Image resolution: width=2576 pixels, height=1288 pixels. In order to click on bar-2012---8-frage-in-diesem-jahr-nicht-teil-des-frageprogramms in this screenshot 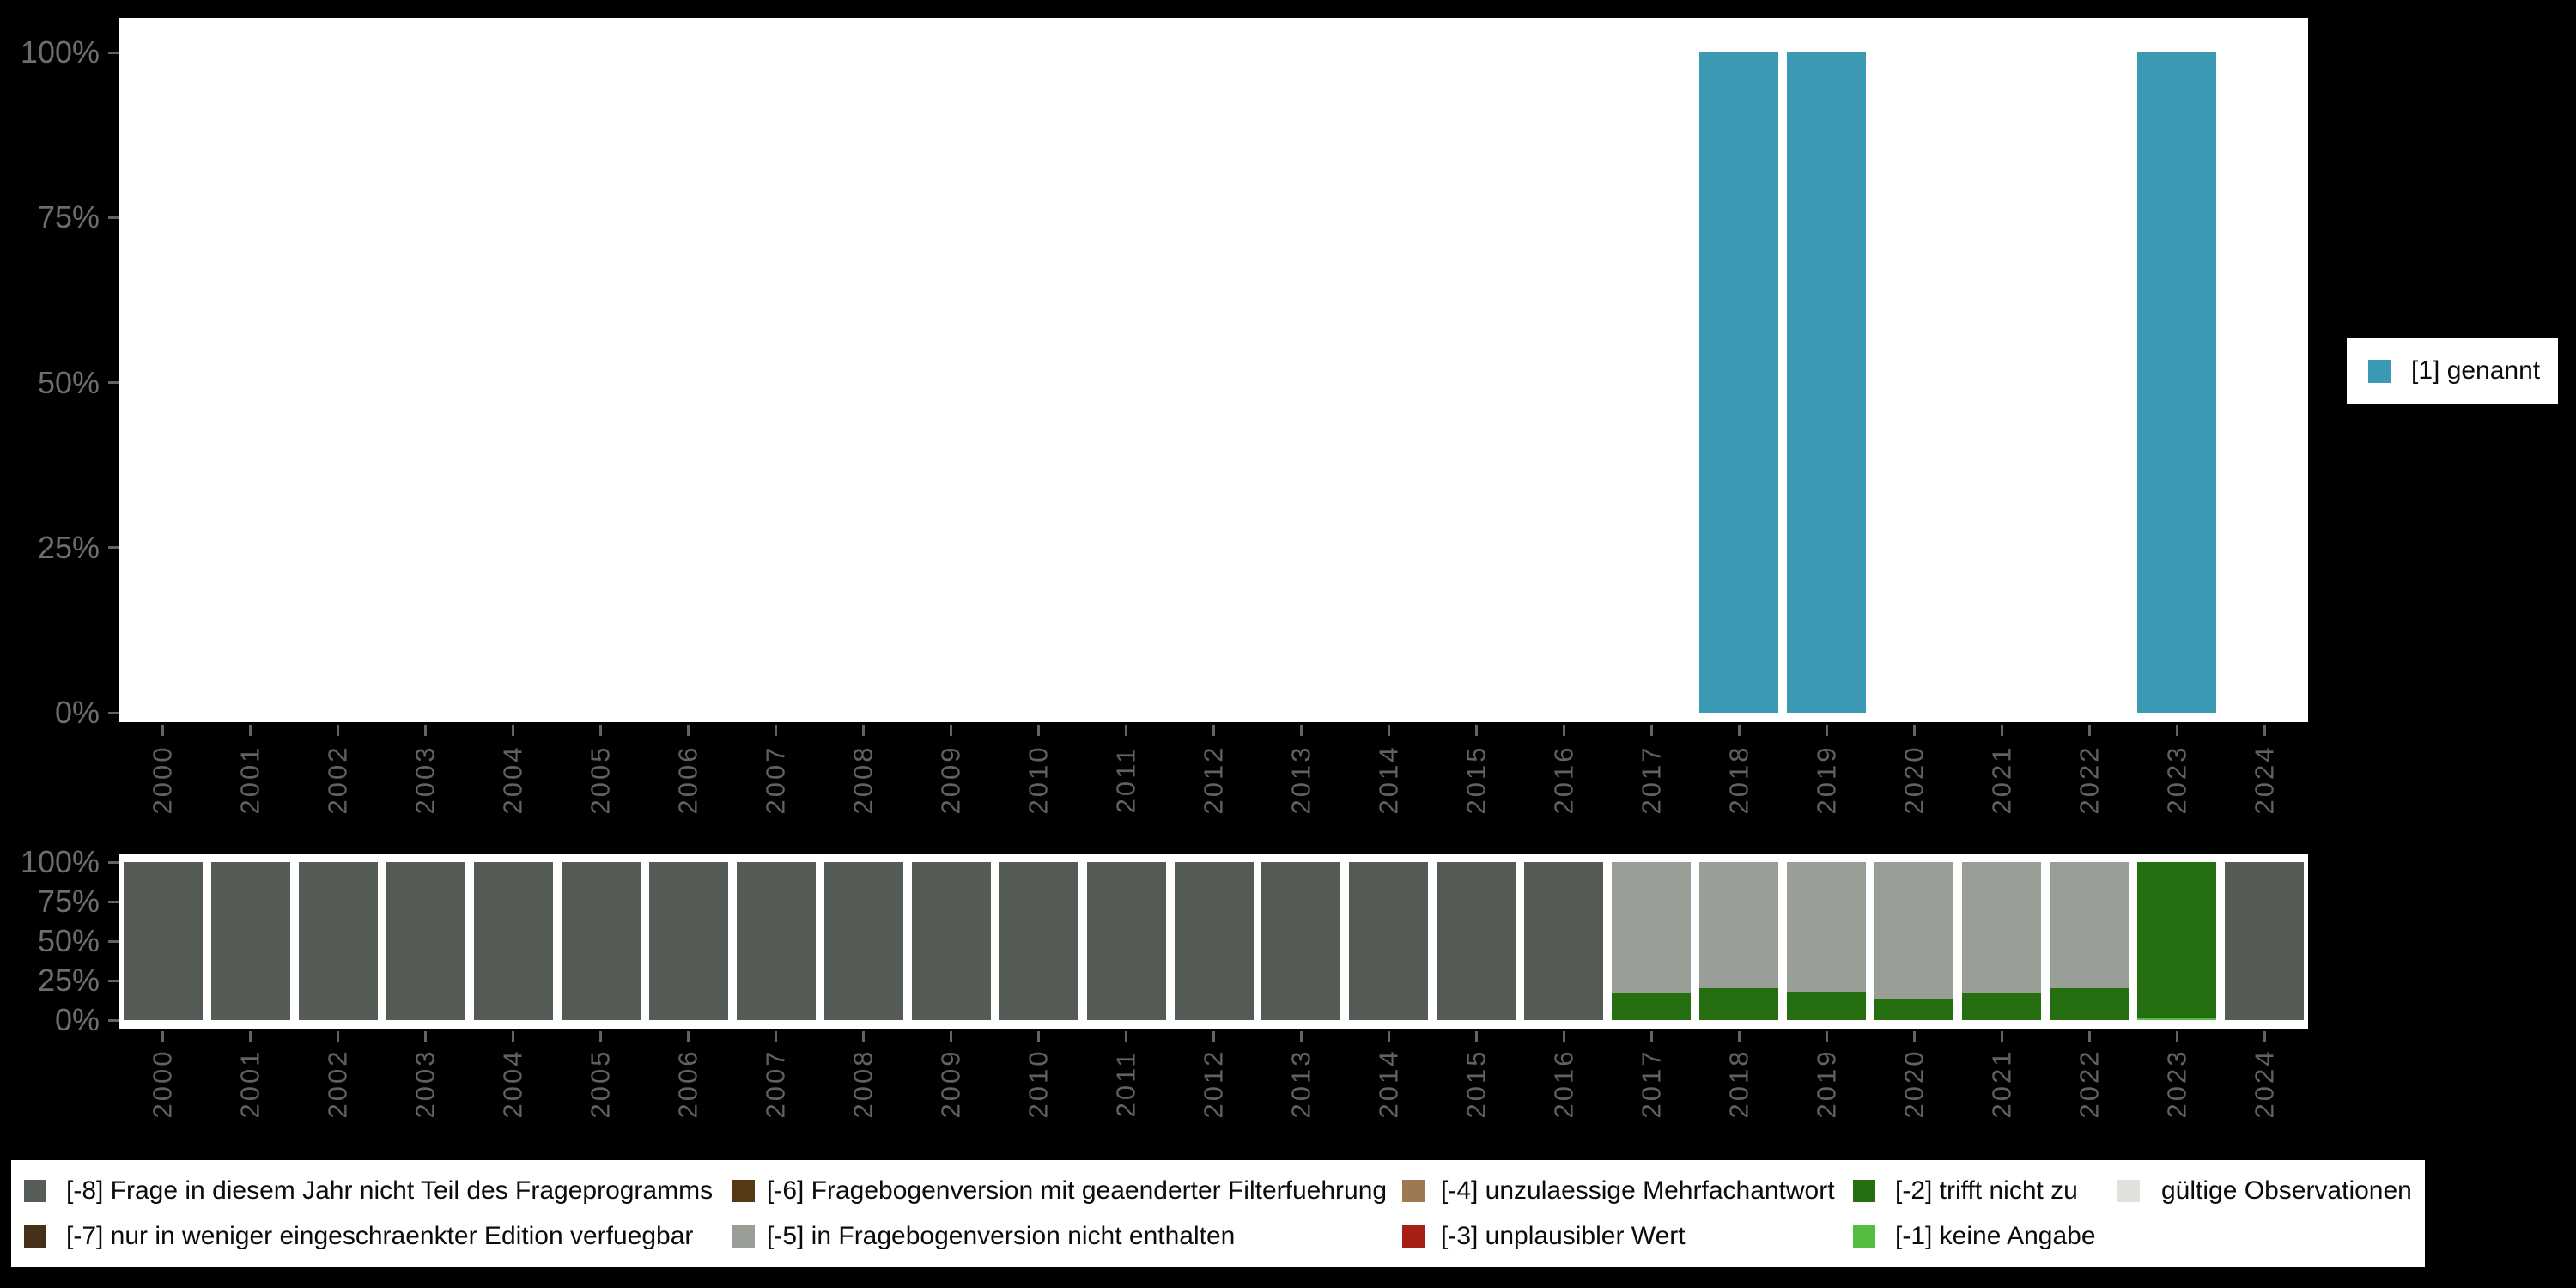, I will do `click(1214, 941)`.